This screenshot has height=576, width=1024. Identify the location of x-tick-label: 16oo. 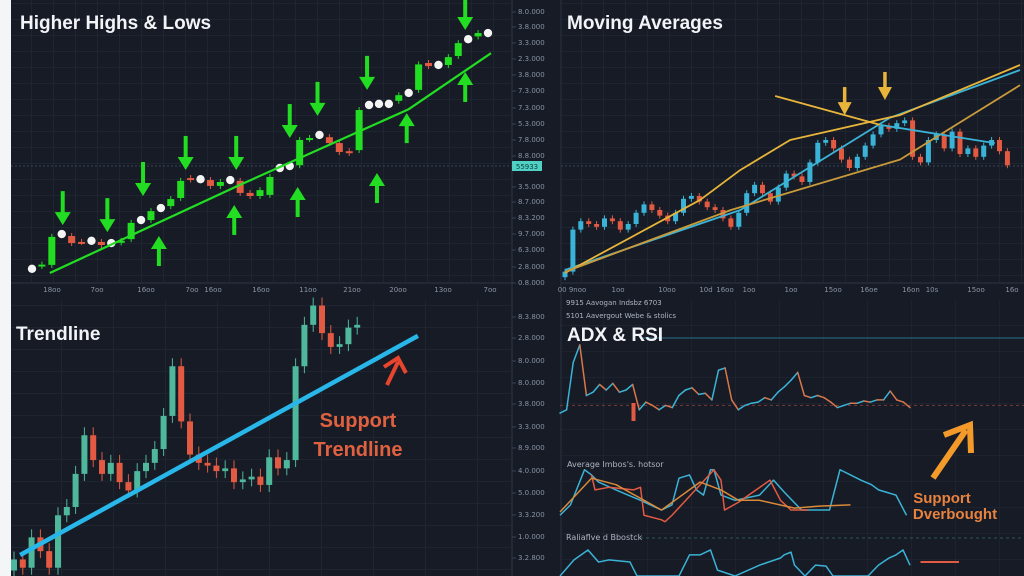
(212, 290).